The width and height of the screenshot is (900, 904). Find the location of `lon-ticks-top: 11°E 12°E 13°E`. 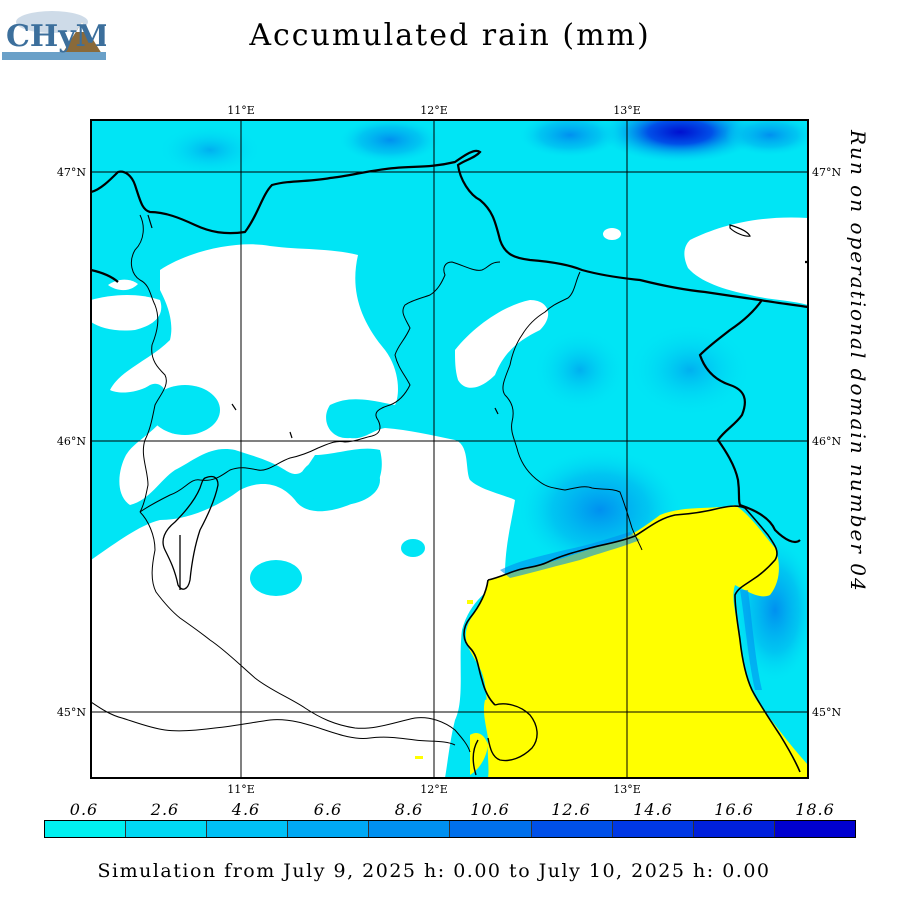

lon-ticks-top: 11°E 12°E 13°E is located at coordinates (434, 110).